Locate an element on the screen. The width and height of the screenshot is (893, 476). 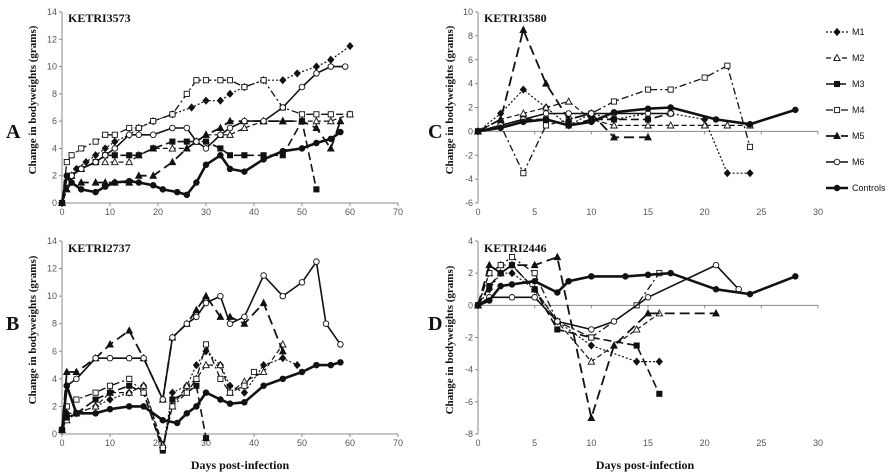
panel-b-ytick-label: 12 is located at coordinates (52, 269).